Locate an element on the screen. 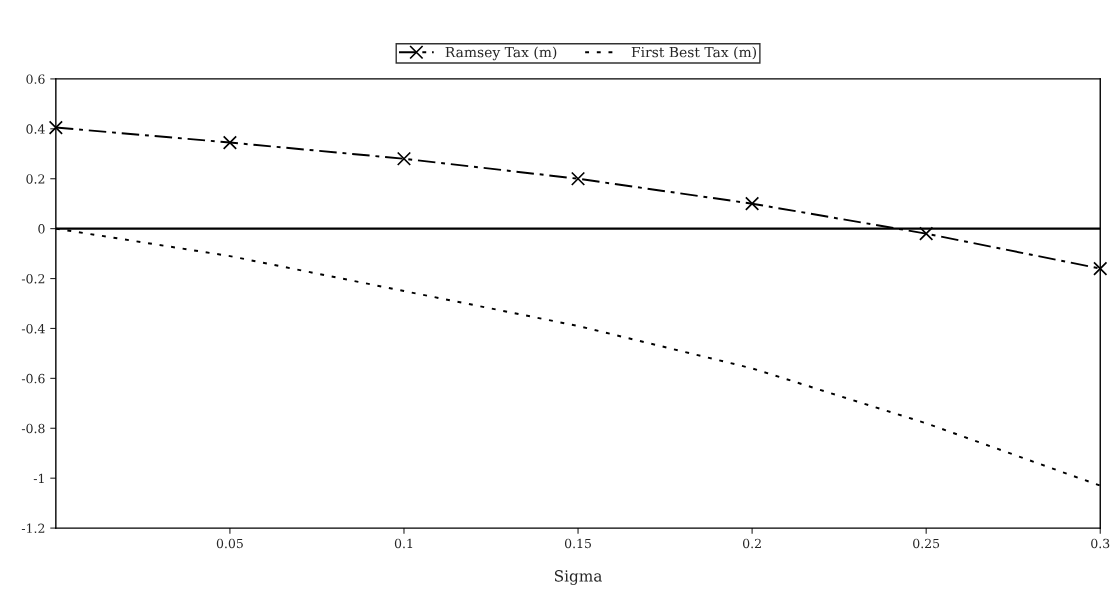 The height and width of the screenshot is (607, 1117). y-tick-label: -0.8 is located at coordinates (33, 428).